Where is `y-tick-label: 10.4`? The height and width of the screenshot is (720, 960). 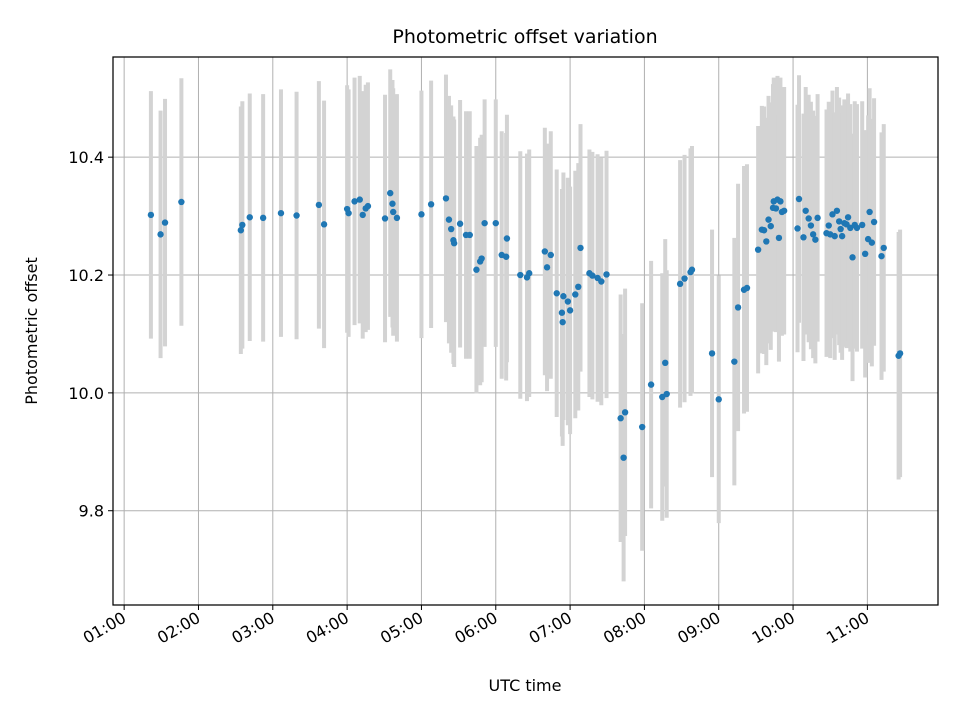
y-tick-label: 10.4 is located at coordinates (86, 157).